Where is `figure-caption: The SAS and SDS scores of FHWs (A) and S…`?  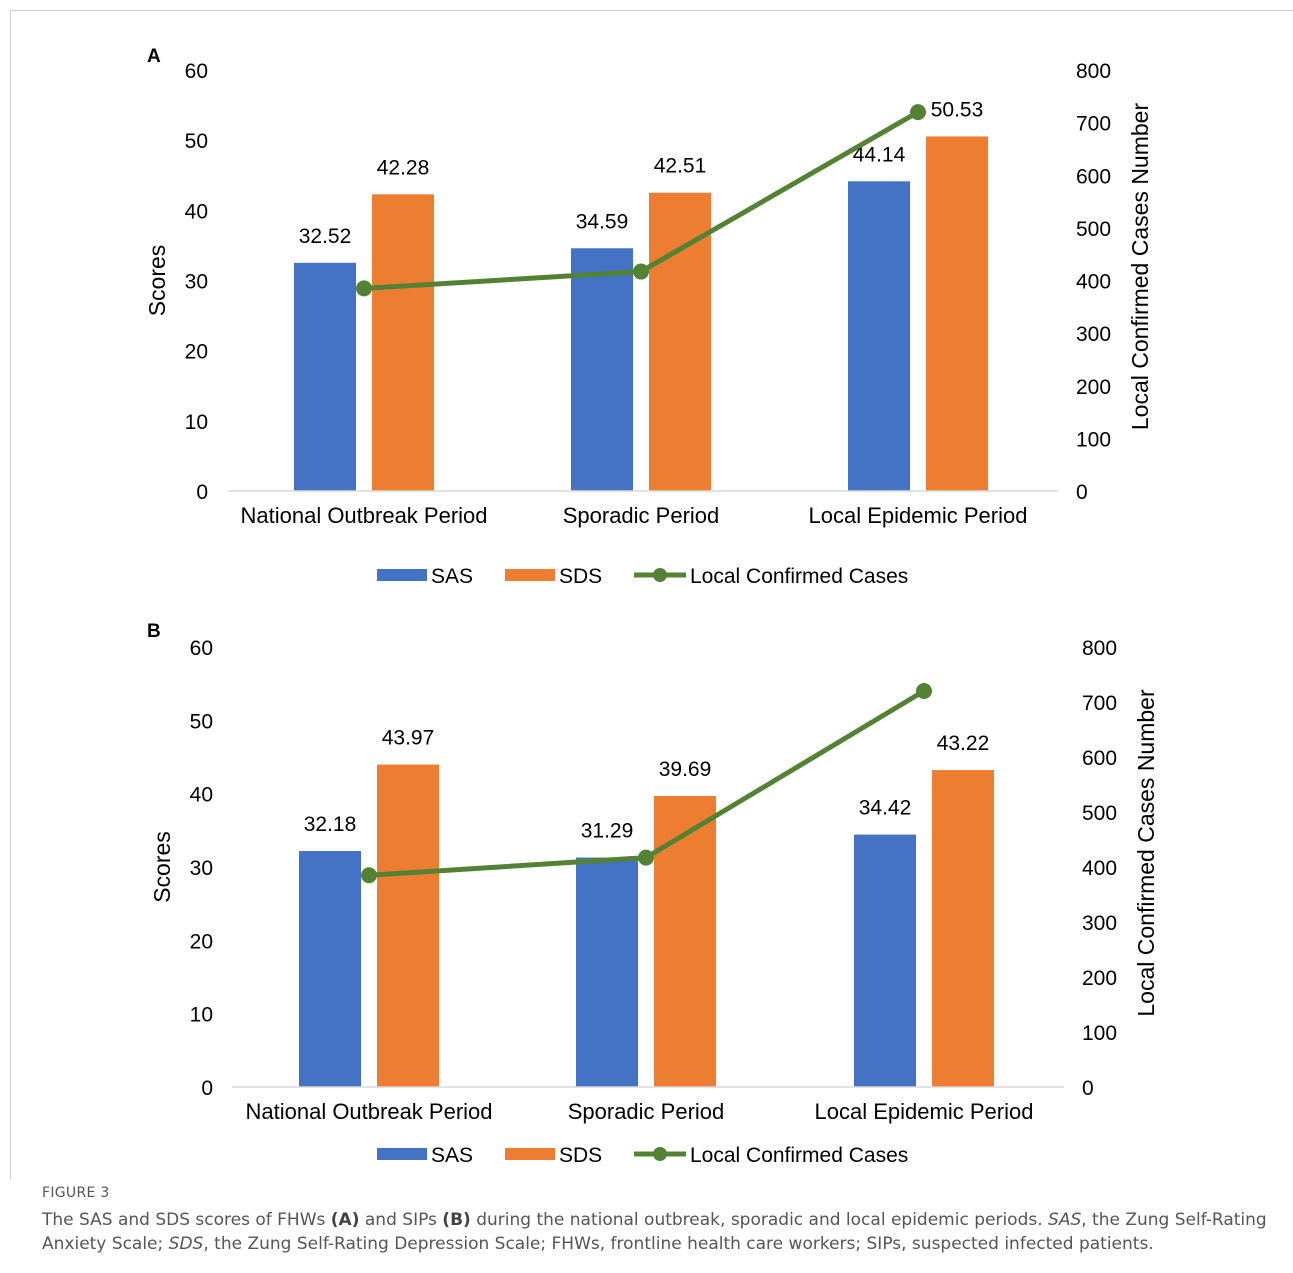 figure-caption: The SAS and SDS scores of FHWs (A) and S… is located at coordinates (657, 1232).